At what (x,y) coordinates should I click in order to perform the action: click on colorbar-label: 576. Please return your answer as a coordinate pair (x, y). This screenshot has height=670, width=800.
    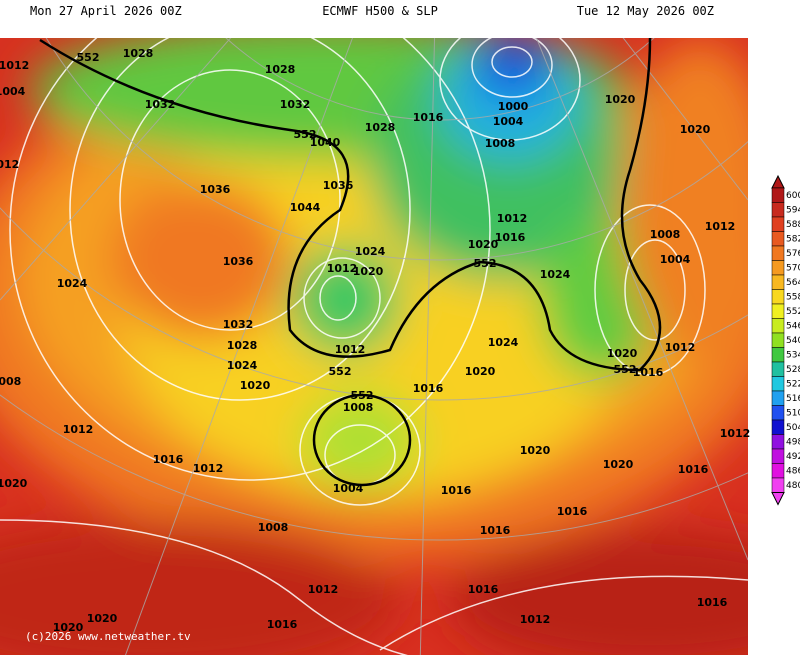
    Looking at the image, I should click on (793, 254).